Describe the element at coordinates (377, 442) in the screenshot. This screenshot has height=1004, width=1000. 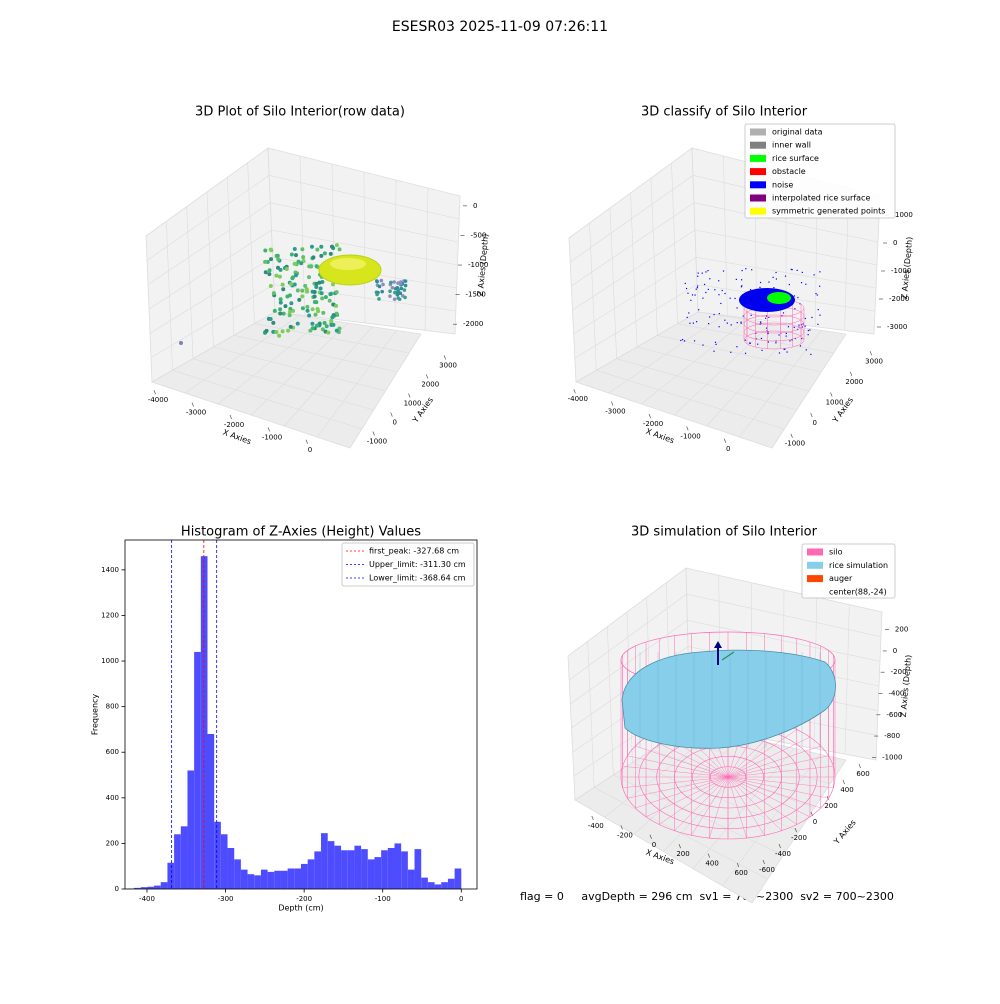
I see `y-tick-label: -1000` at that location.